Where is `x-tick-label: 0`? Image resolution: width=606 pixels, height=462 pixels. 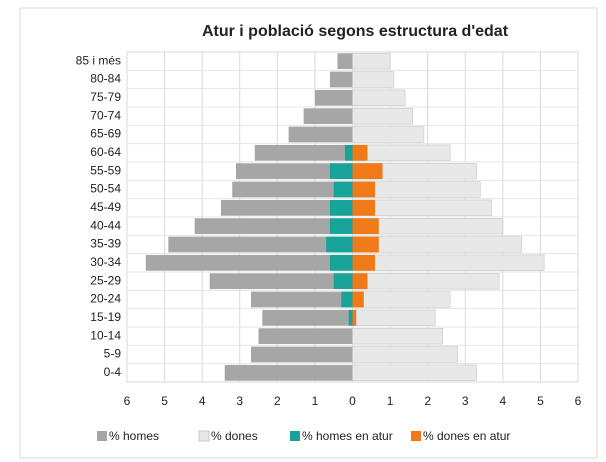 x-tick-label: 0 is located at coordinates (352, 401).